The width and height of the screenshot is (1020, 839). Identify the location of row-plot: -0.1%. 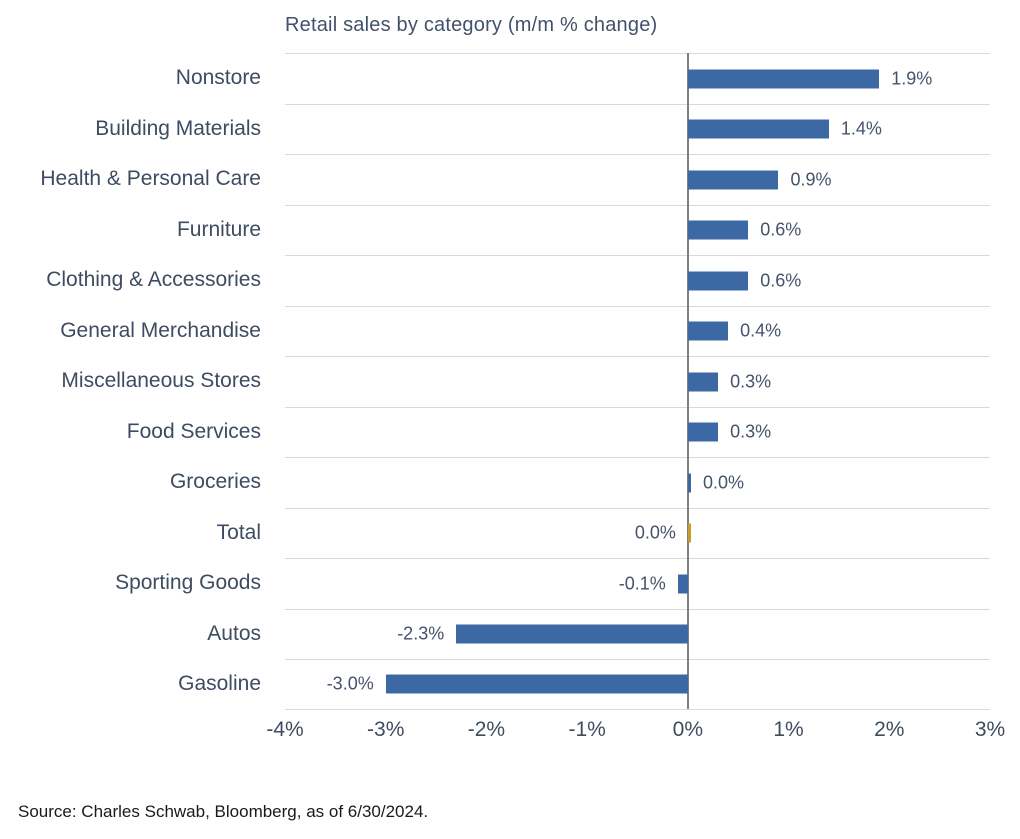
(637, 583).